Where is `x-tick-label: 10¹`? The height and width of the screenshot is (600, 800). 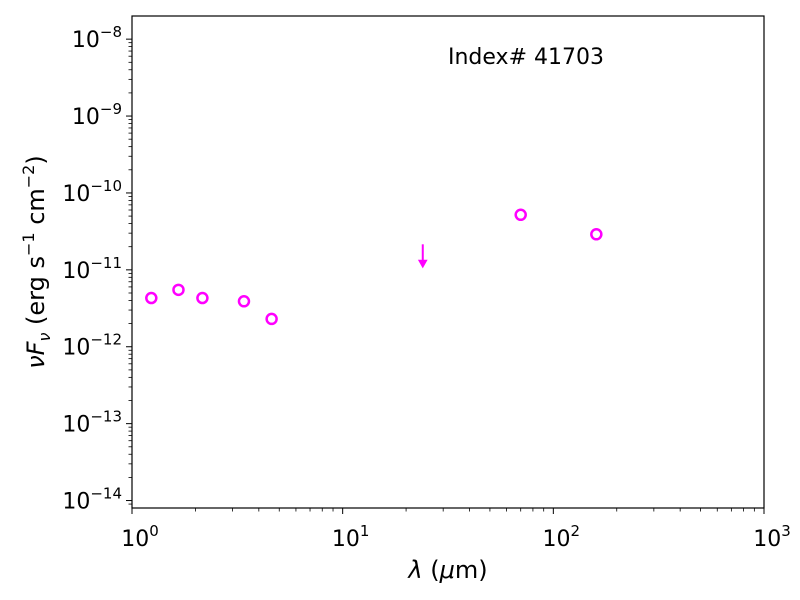 x-tick-label: 10¹ is located at coordinates (351, 537).